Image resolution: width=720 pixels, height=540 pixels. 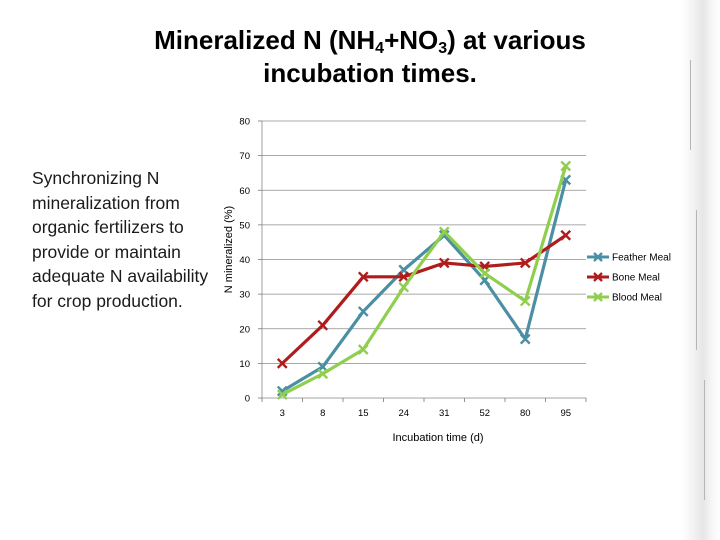 I want to click on y-tick-label: 50, so click(x=244, y=225).